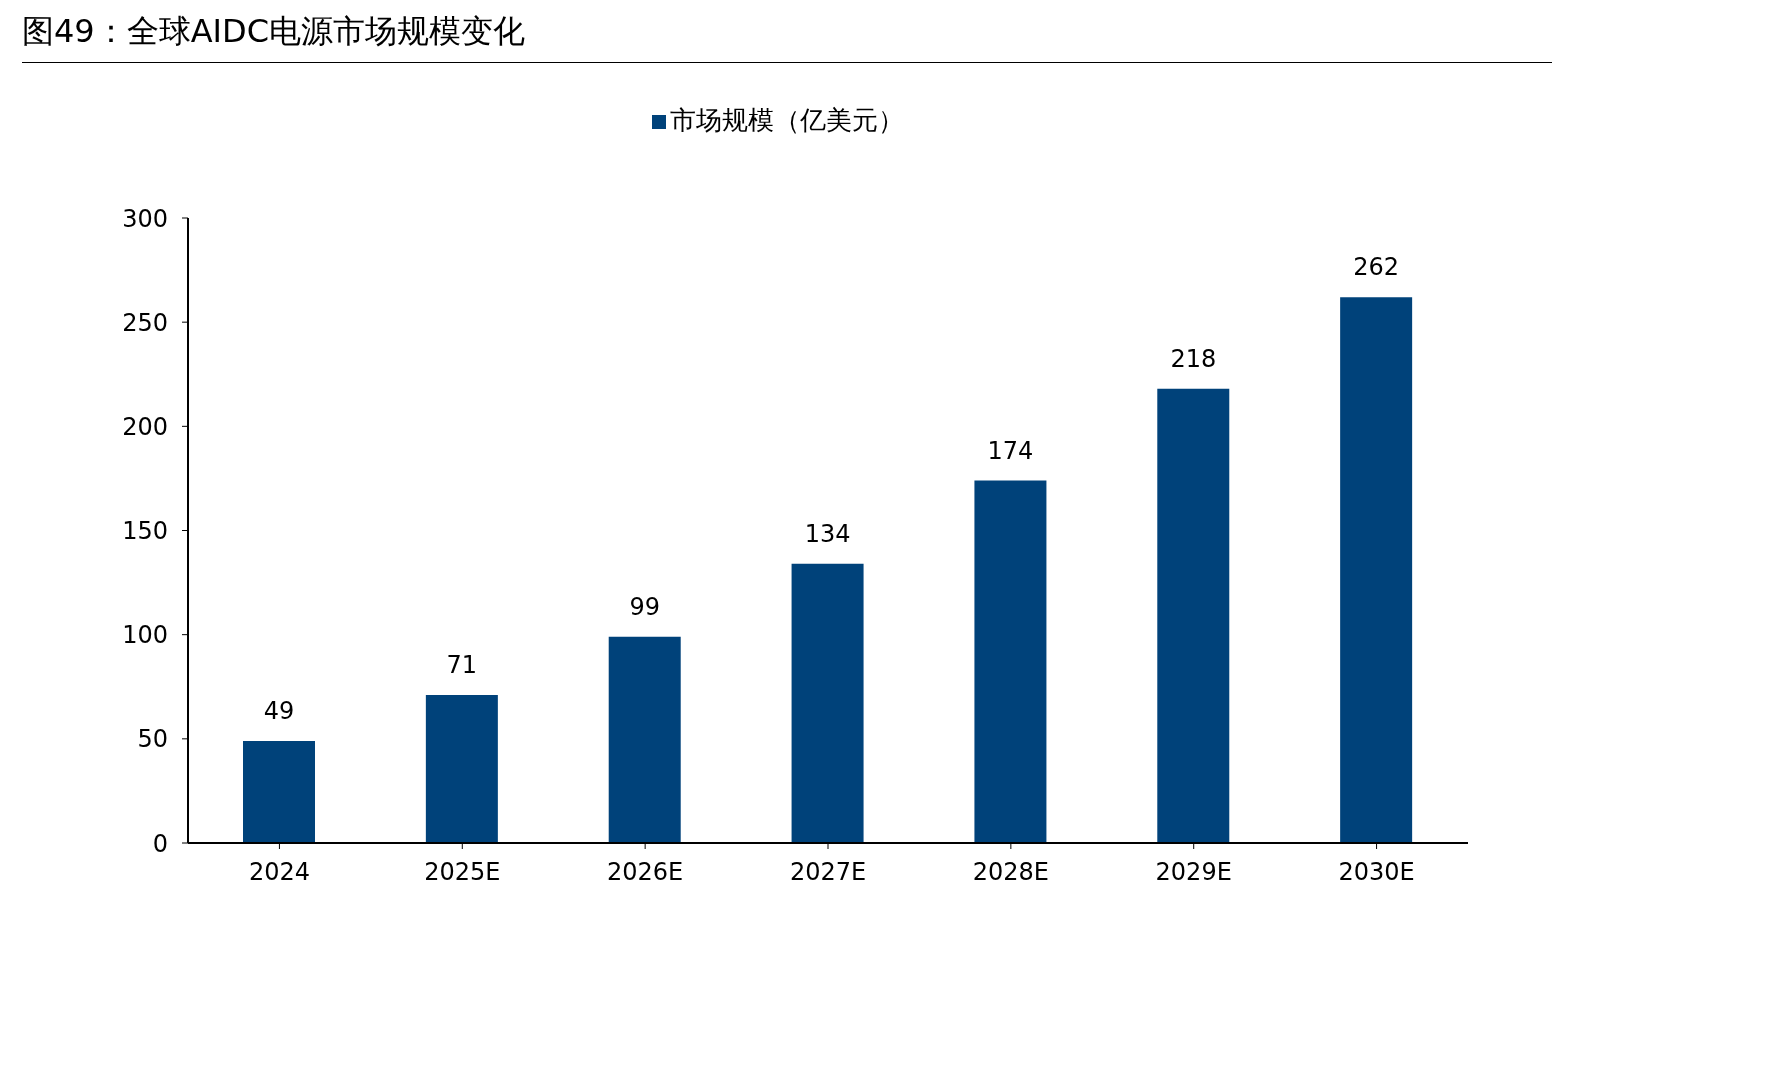 The width and height of the screenshot is (1771, 1090). Describe the element at coordinates (1010, 872) in the screenshot. I see `x-tick-label: 2028E` at that location.